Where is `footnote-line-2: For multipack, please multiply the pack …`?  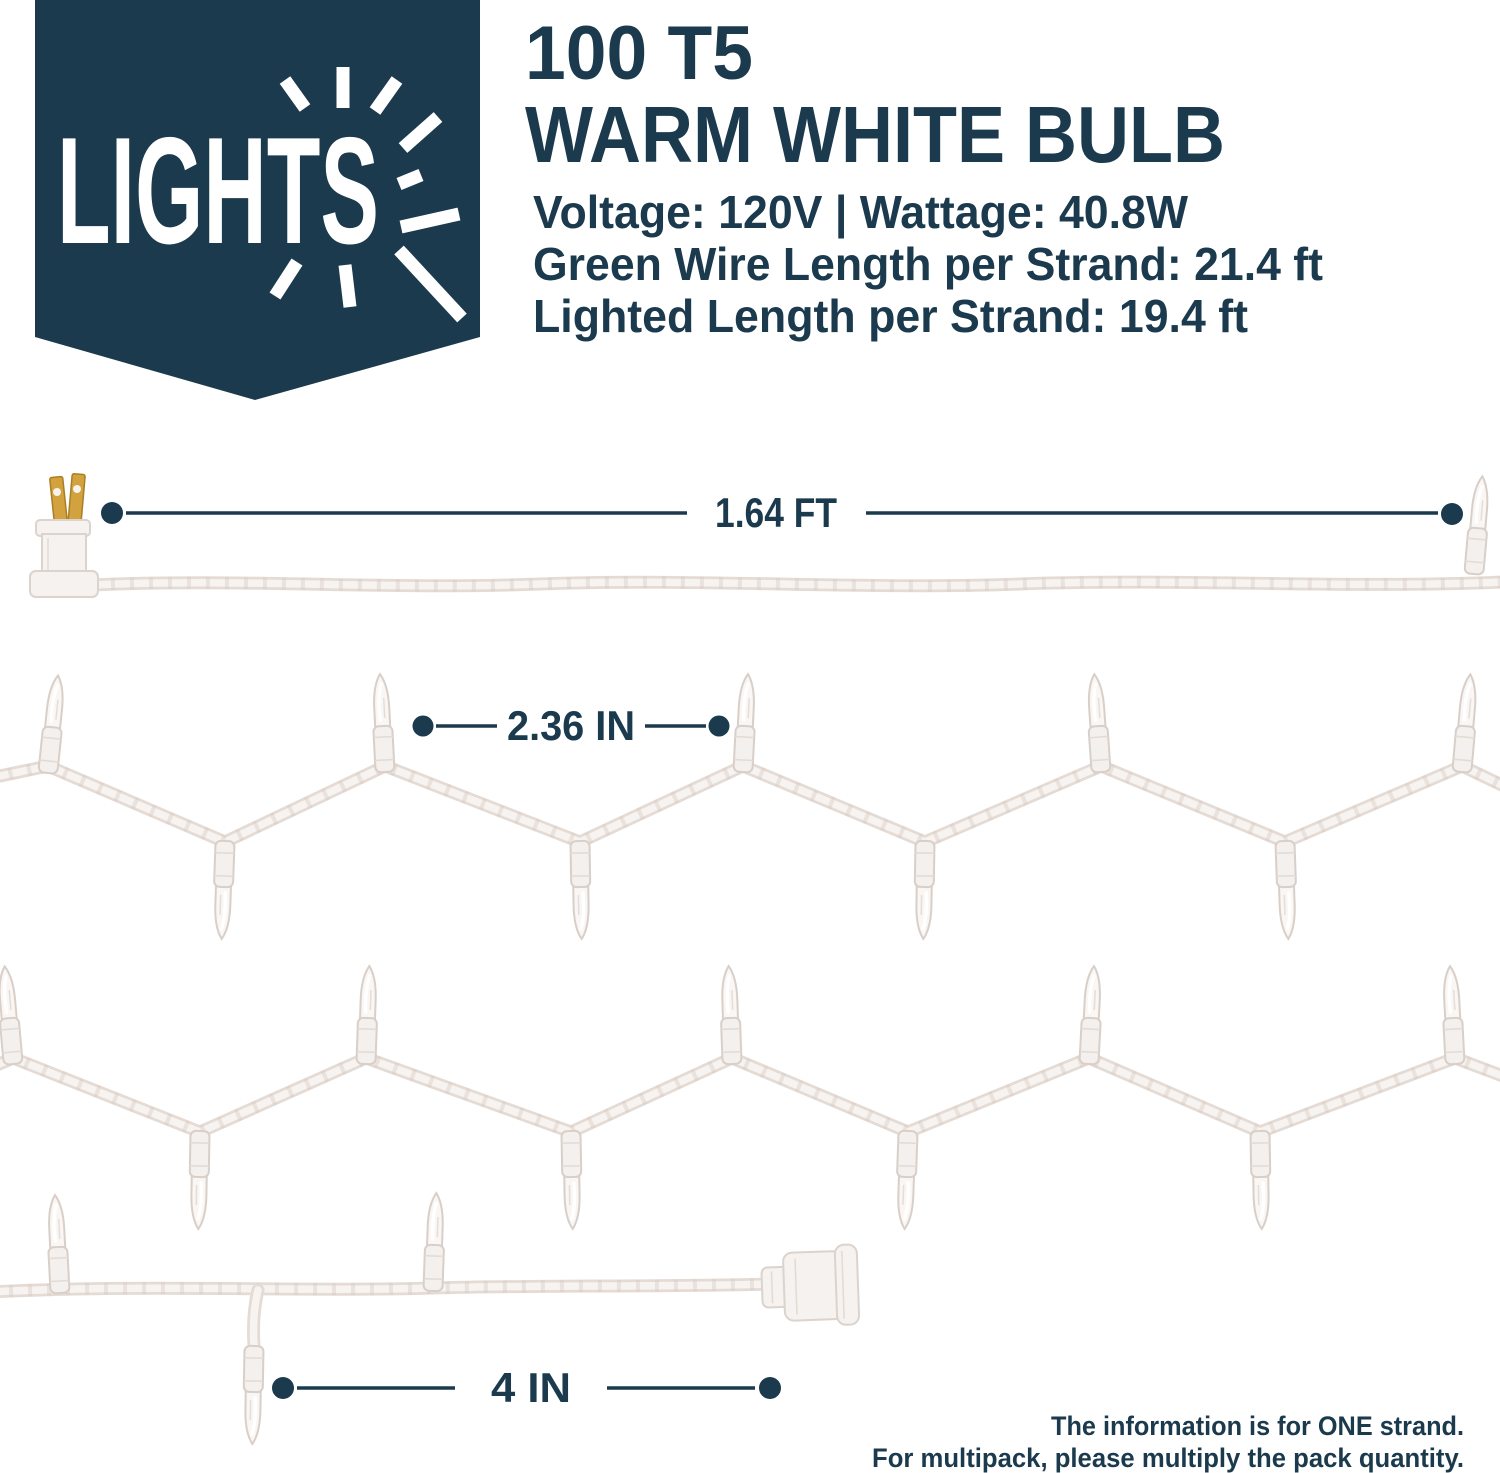
footnote-line-2: For multipack, please multiply the pack … is located at coordinates (1168, 1458).